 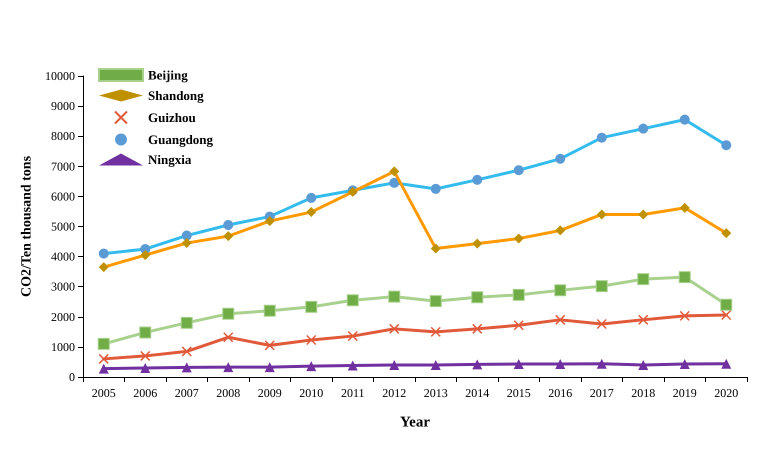 I want to click on y-tick-label: 6000, so click(x=63, y=196).